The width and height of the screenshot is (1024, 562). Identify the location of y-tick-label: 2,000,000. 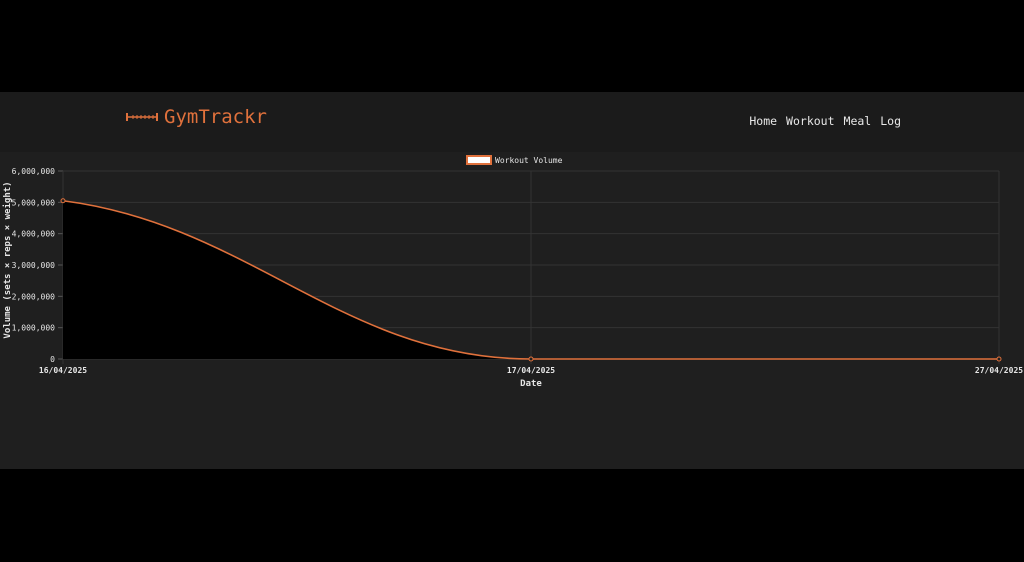
(34, 296).